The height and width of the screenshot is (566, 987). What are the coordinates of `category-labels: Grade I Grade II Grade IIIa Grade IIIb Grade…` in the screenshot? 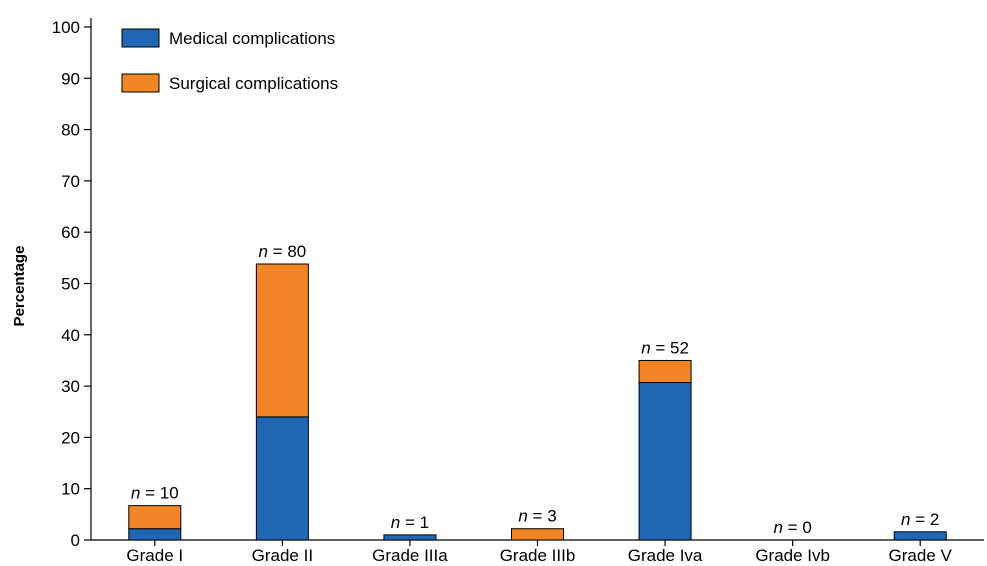 It's located at (539, 552).